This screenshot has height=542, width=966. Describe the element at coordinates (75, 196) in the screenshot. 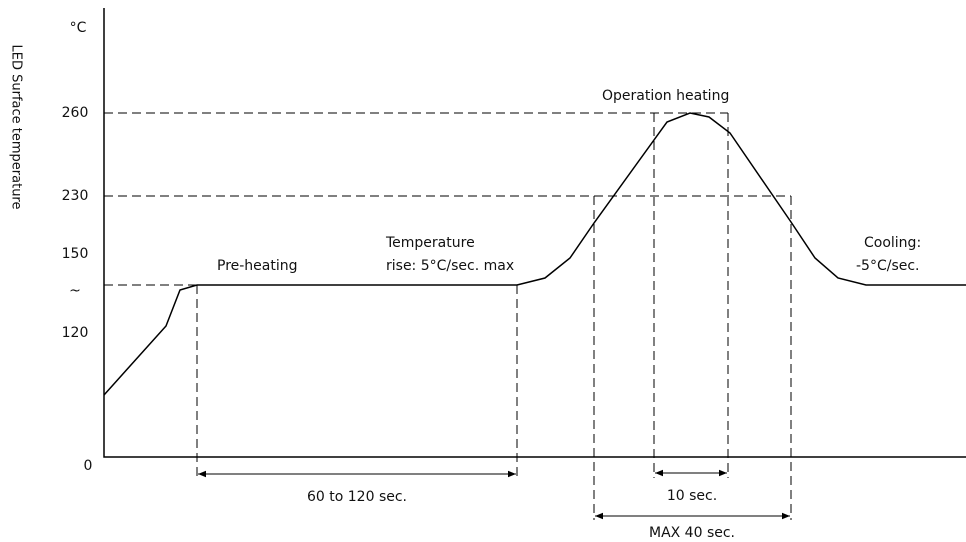

I see `y-label: 230` at that location.